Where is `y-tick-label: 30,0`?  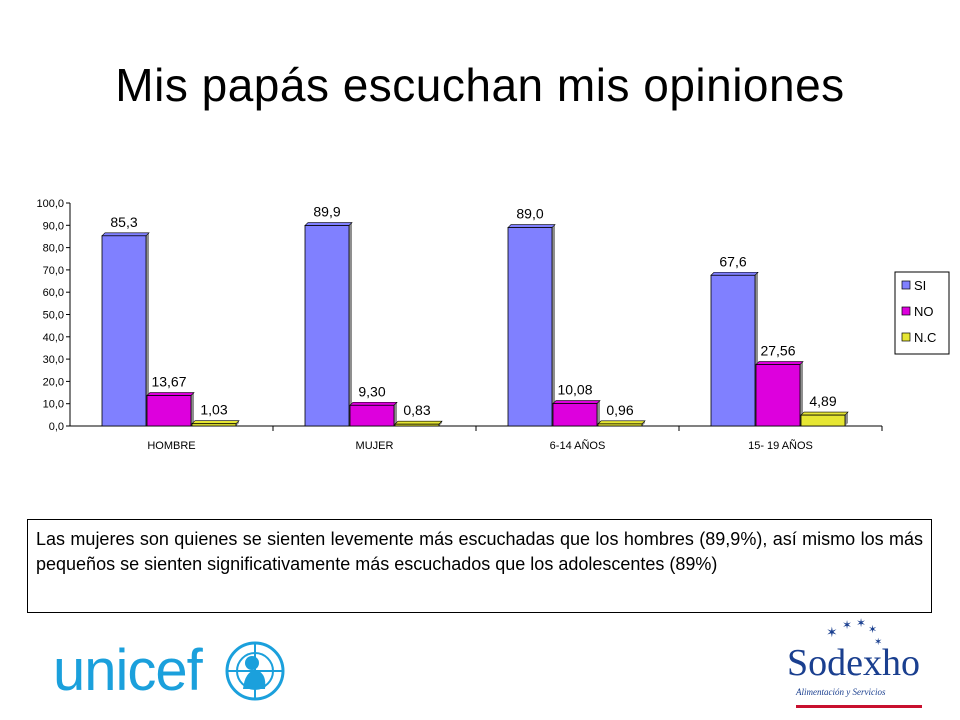 y-tick-label: 30,0 is located at coordinates (53, 360).